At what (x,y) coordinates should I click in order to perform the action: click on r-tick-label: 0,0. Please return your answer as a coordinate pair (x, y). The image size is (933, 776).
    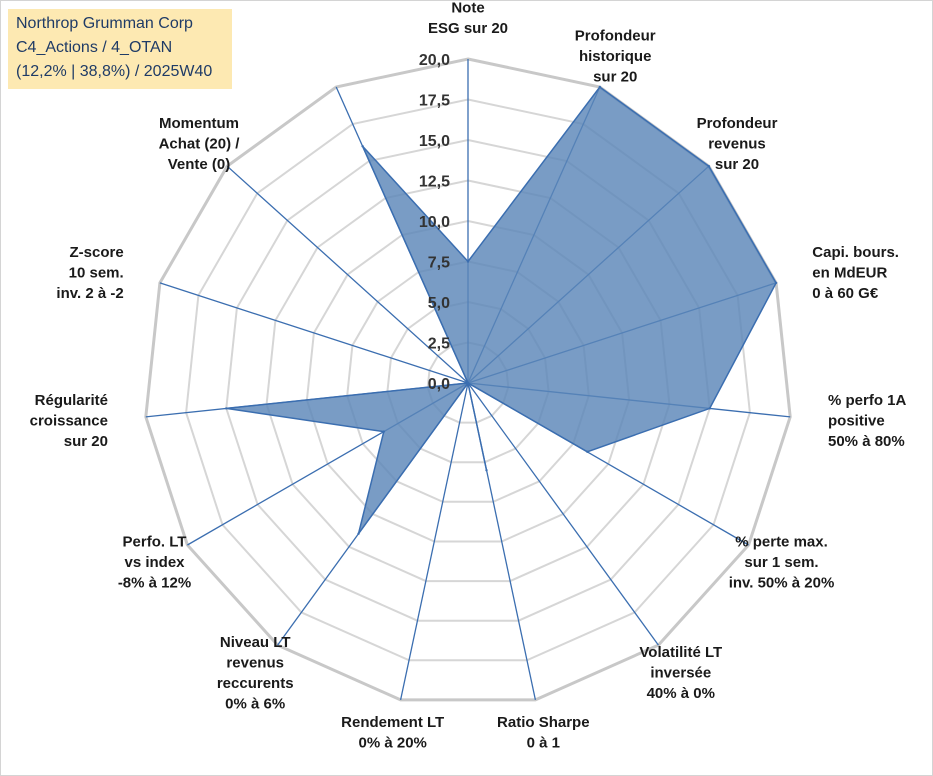
    Looking at the image, I should click on (439, 384).